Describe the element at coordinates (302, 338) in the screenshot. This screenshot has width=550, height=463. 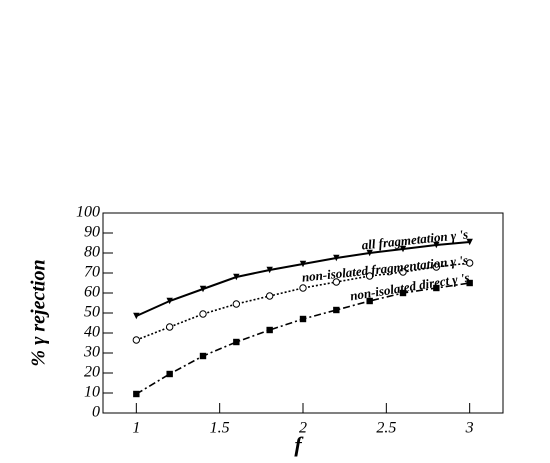
I see `series-line` at that location.